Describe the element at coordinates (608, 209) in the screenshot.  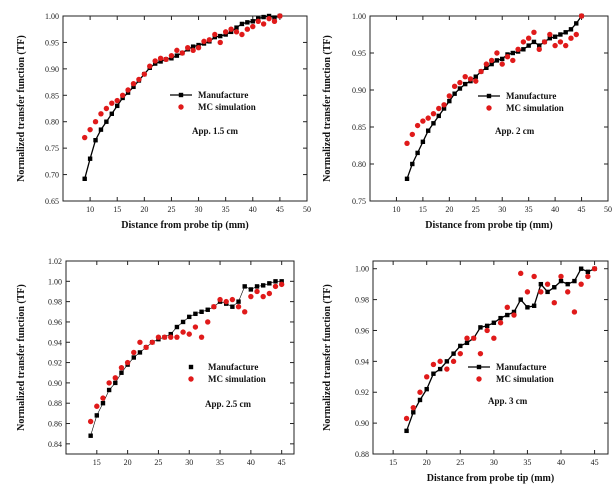
I see `x-tick-label: 50` at that location.